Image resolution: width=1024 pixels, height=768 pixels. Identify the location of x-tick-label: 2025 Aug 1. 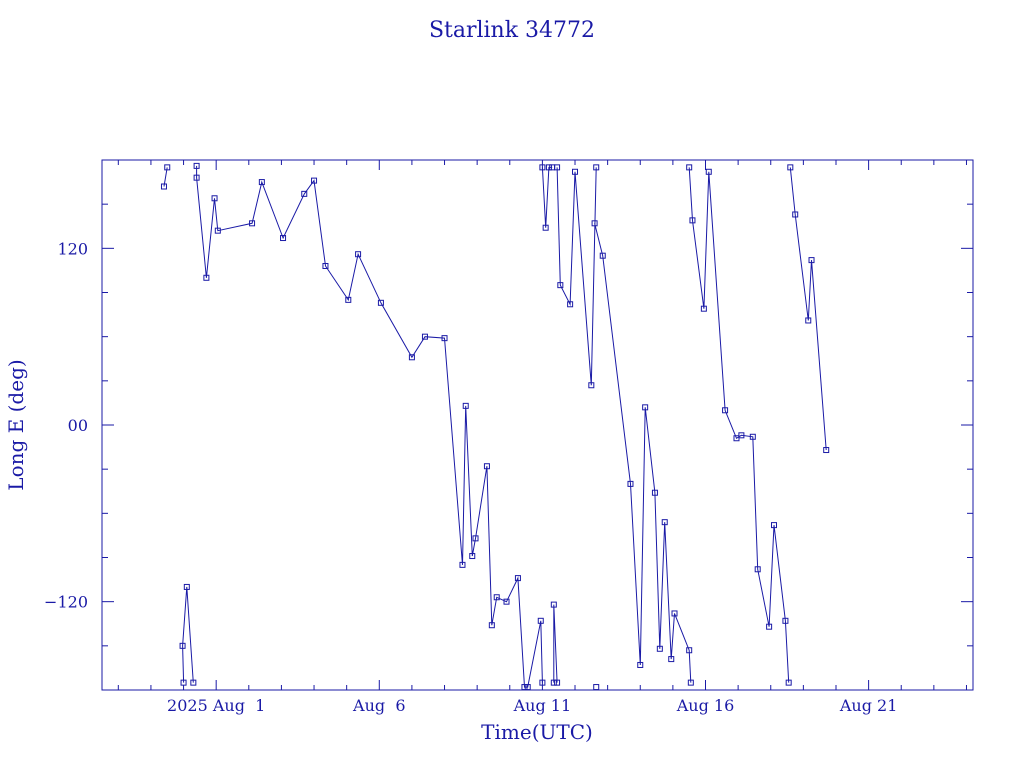
(216, 705).